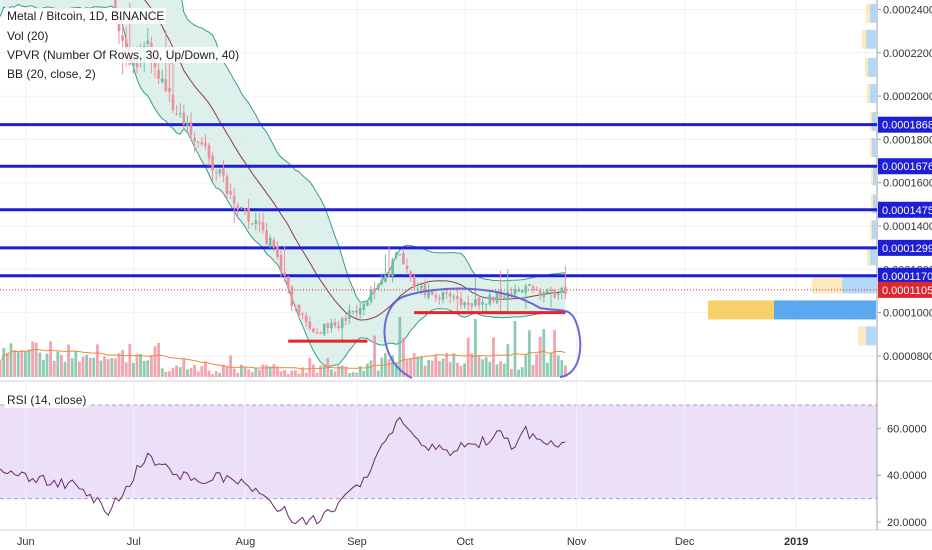 The height and width of the screenshot is (550, 932). What do you see at coordinates (685, 542) in the screenshot?
I see `x-tick-label: Dec` at bounding box center [685, 542].